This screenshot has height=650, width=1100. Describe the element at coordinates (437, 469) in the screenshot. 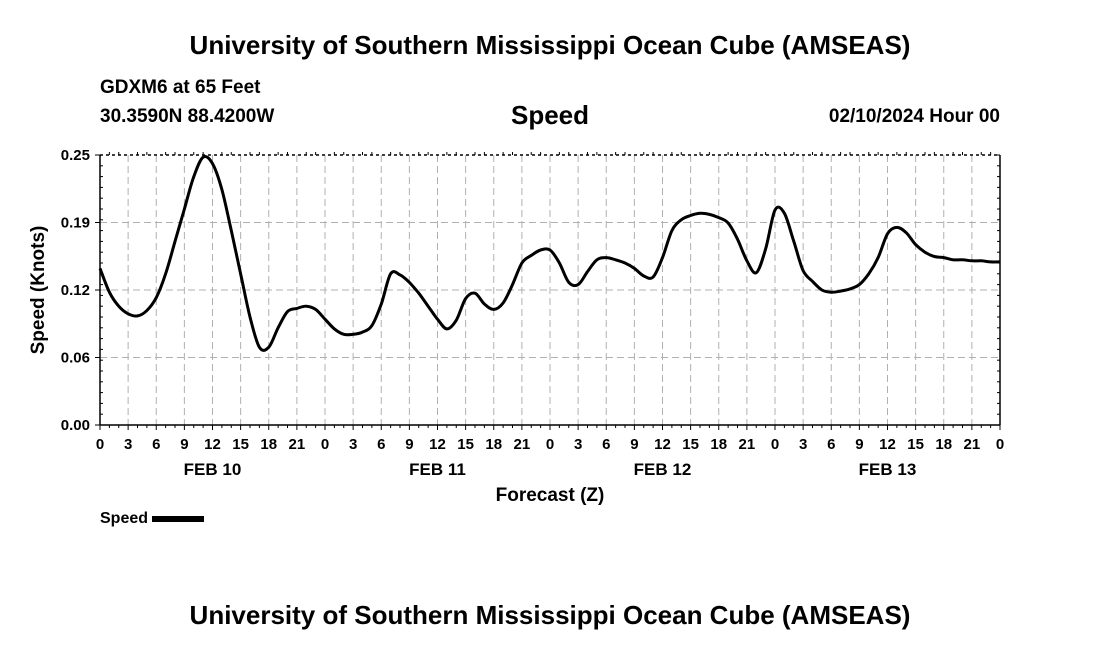

I see `day-label: FEB 11` at that location.